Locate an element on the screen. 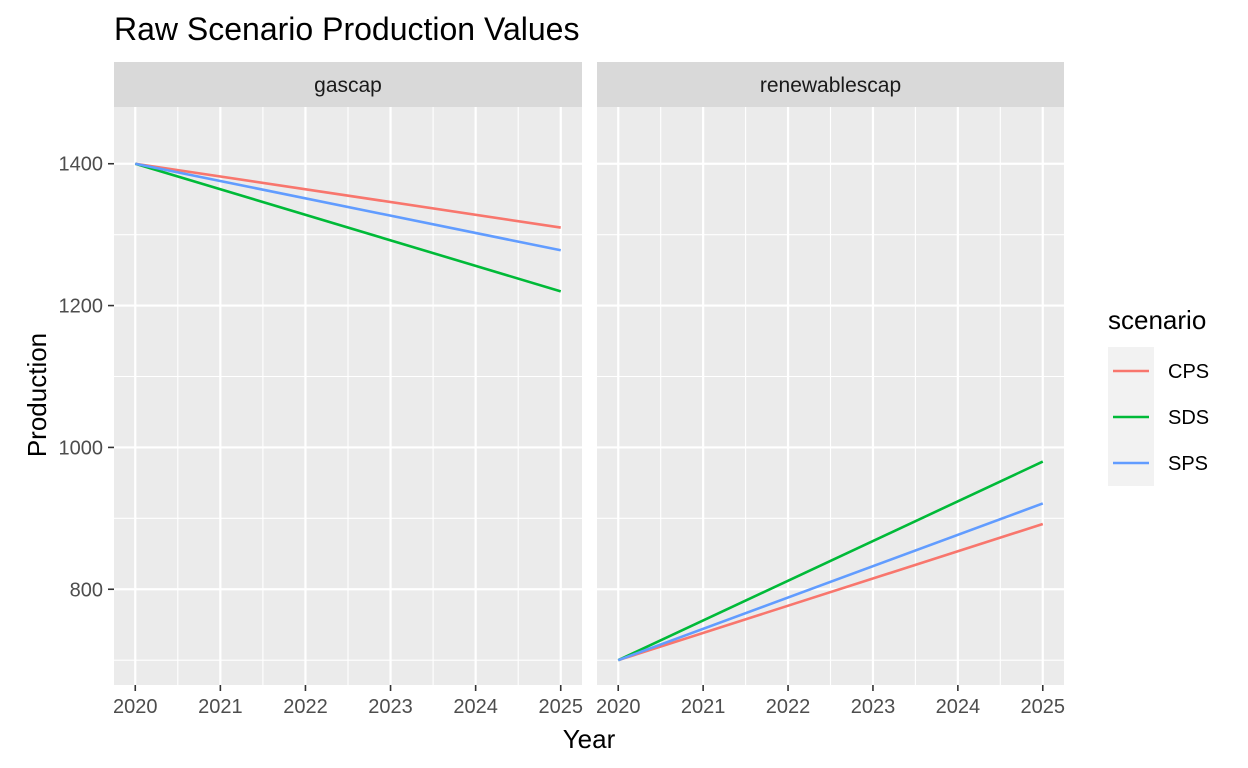  legend: scenario CPS SDS SPS is located at coordinates (1158, 395).